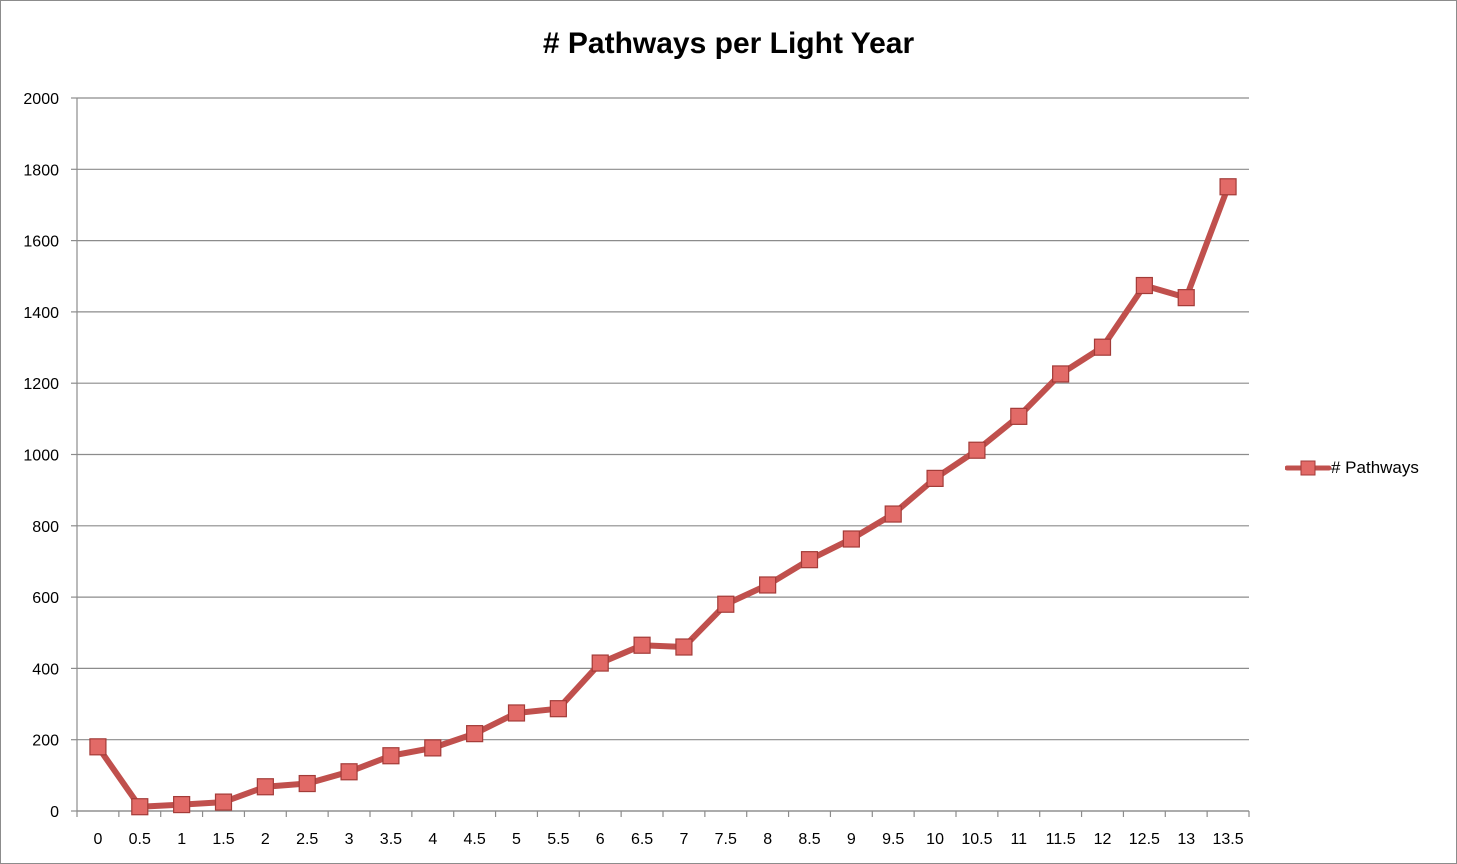 The height and width of the screenshot is (864, 1457). I want to click on x-tick-label: 8.5, so click(809, 839).